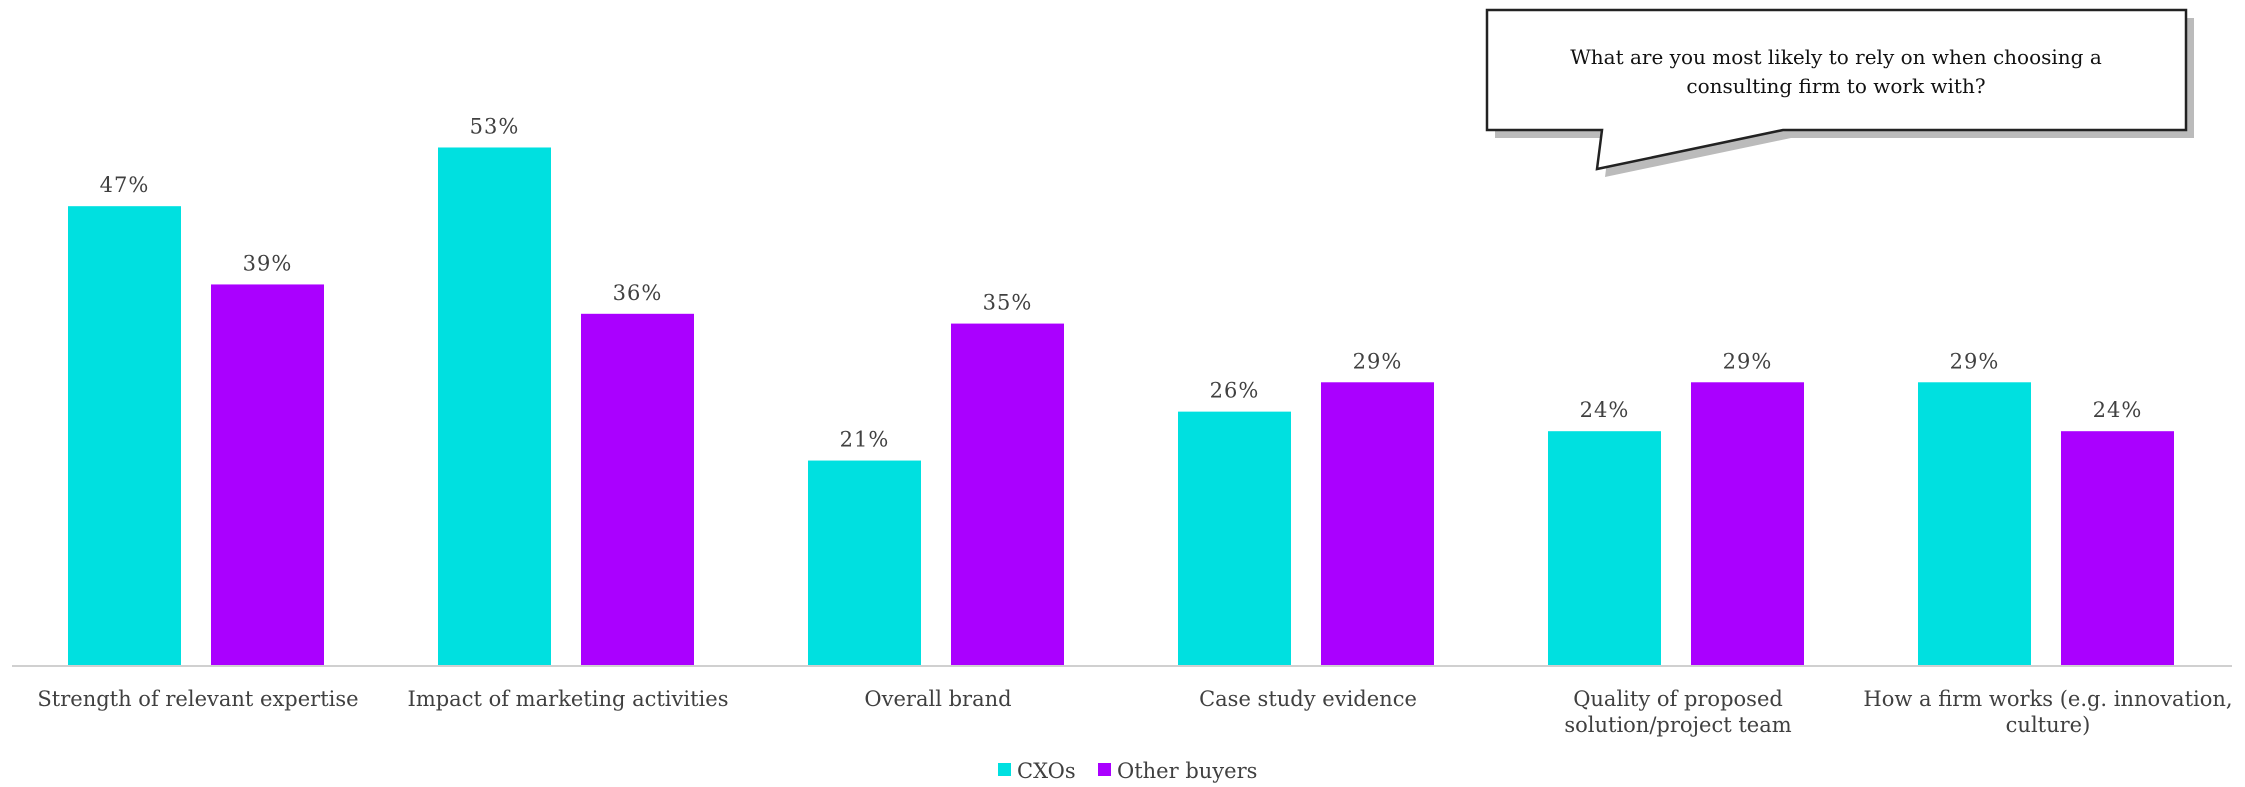 This screenshot has height=787, width=2245. What do you see at coordinates (1308, 699) in the screenshot?
I see `category-label-3: Case study evidence` at bounding box center [1308, 699].